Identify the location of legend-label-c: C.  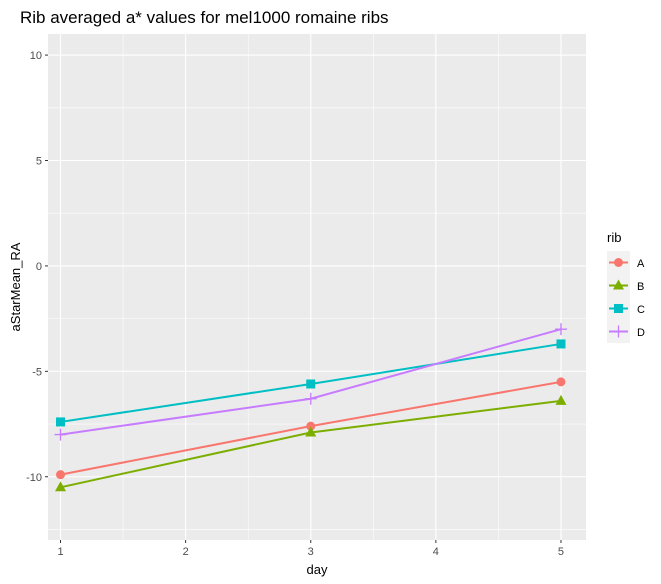
(641, 310).